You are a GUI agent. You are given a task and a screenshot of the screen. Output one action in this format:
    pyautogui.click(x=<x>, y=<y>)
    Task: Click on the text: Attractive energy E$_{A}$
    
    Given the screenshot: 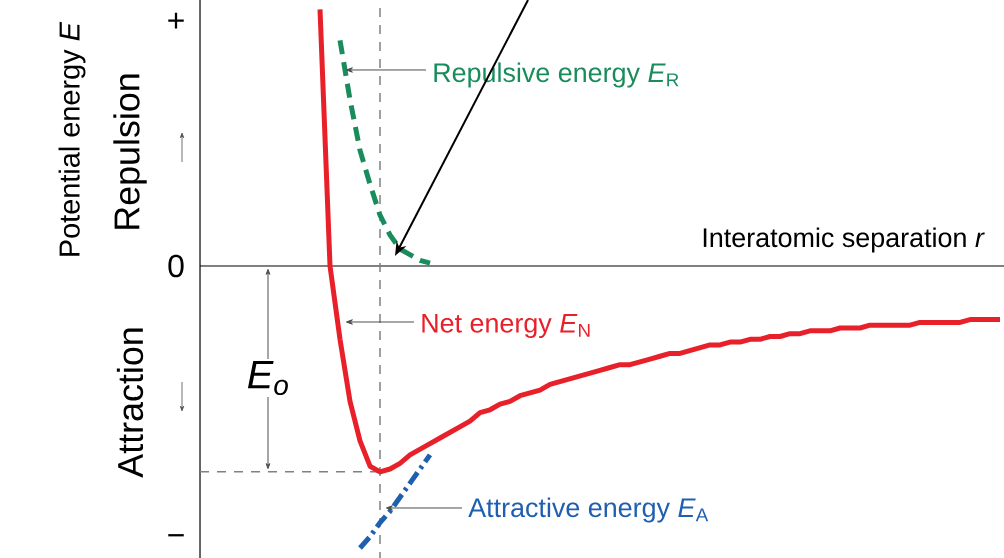 What is the action you would take?
    pyautogui.click(x=588, y=510)
    